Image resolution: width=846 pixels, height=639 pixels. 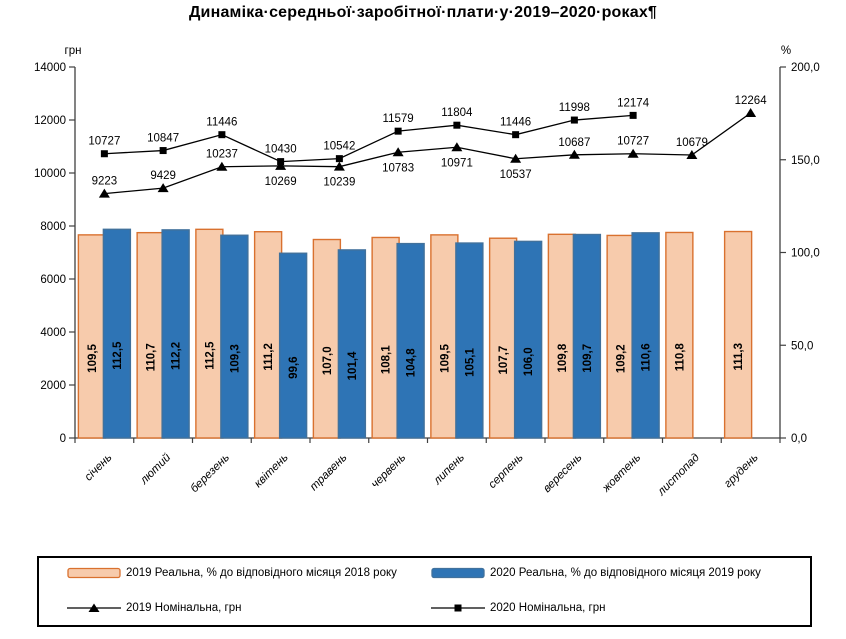 I want to click on svg-text: жовтень, so click(x=622, y=474).